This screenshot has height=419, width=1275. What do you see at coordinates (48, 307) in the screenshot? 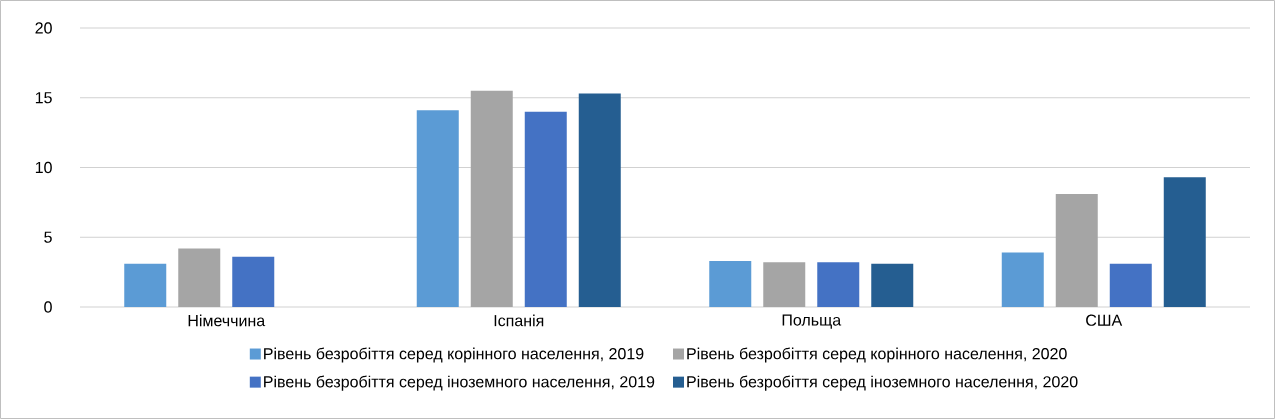
I see `y-tick-label: 0` at bounding box center [48, 307].